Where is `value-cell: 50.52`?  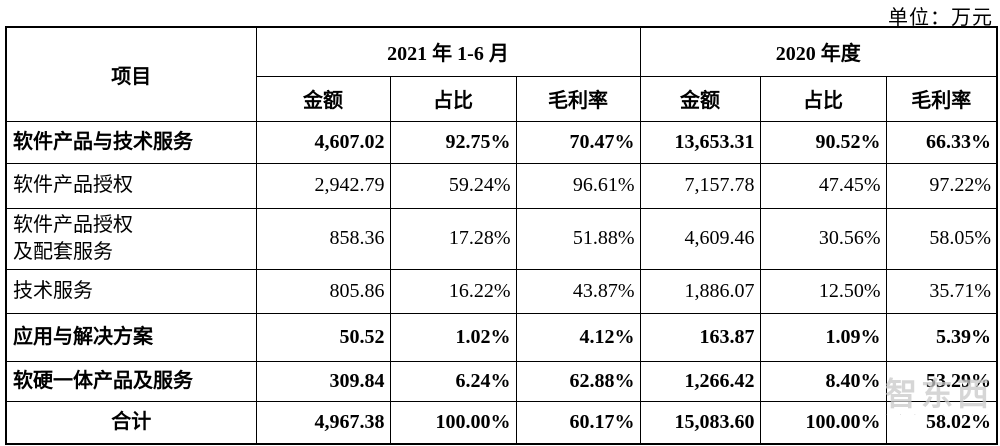 value-cell: 50.52 is located at coordinates (323, 337).